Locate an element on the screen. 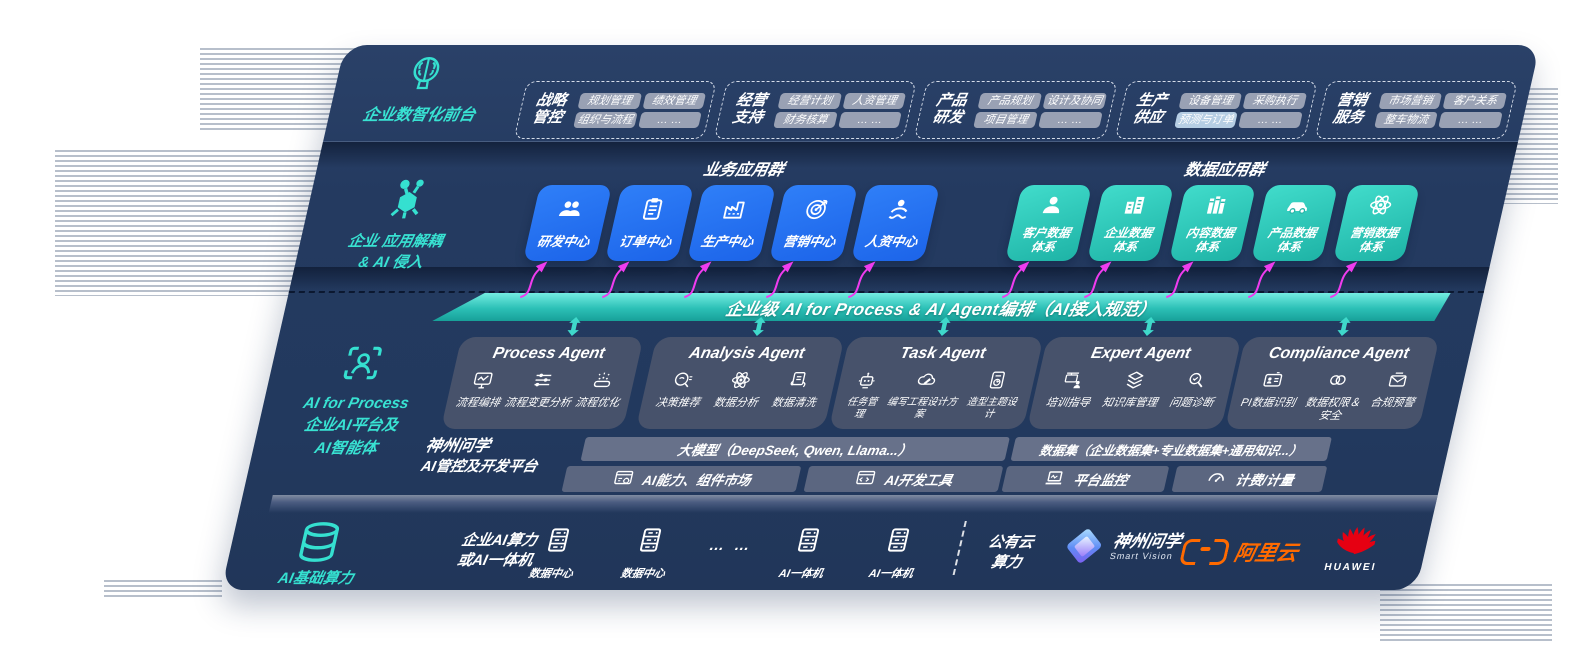  data-box-marketing: 营销数据 体系 is located at coordinates (1376, 223).